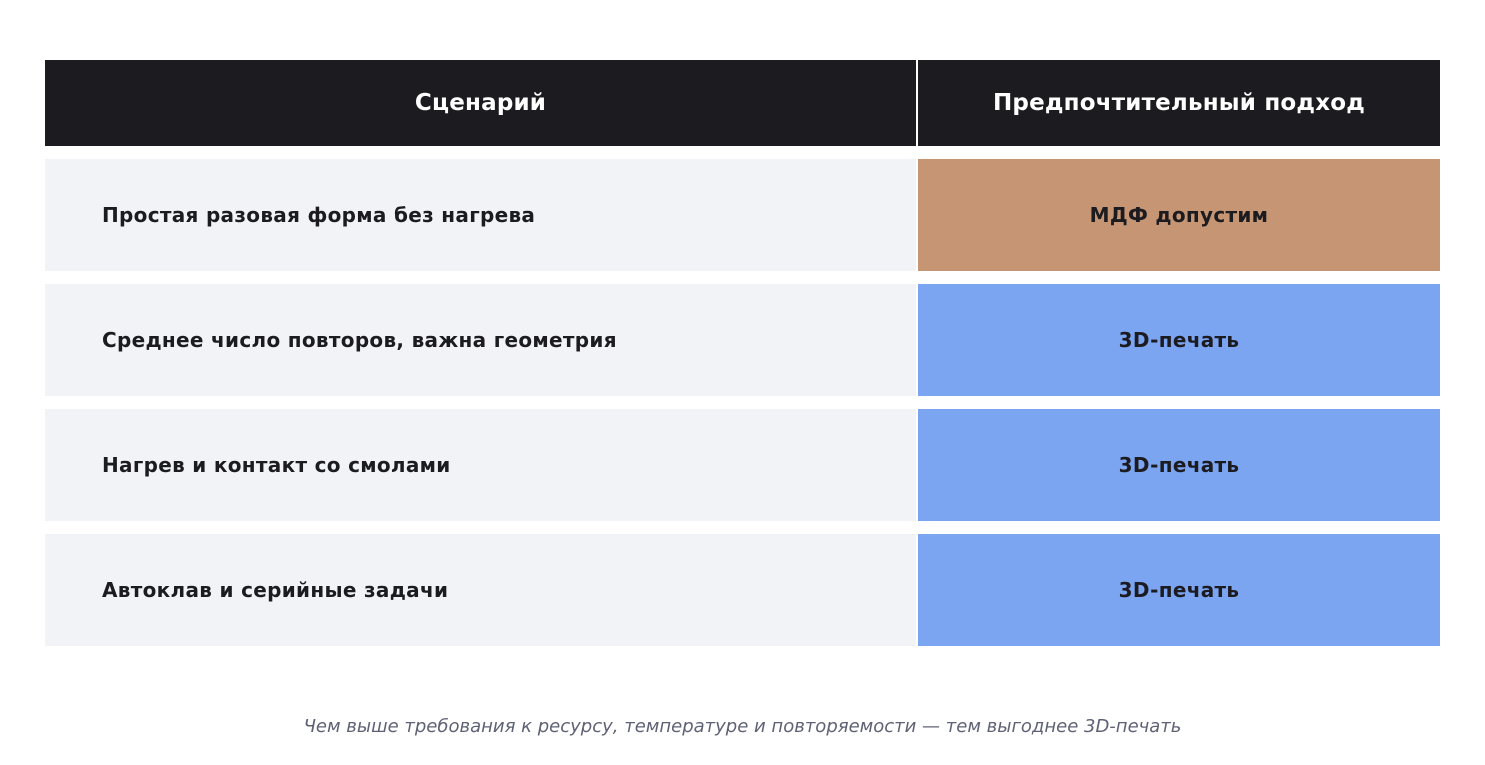 The width and height of the screenshot is (1485, 765). I want to click on header-scenario: Сценарий, so click(480, 103).